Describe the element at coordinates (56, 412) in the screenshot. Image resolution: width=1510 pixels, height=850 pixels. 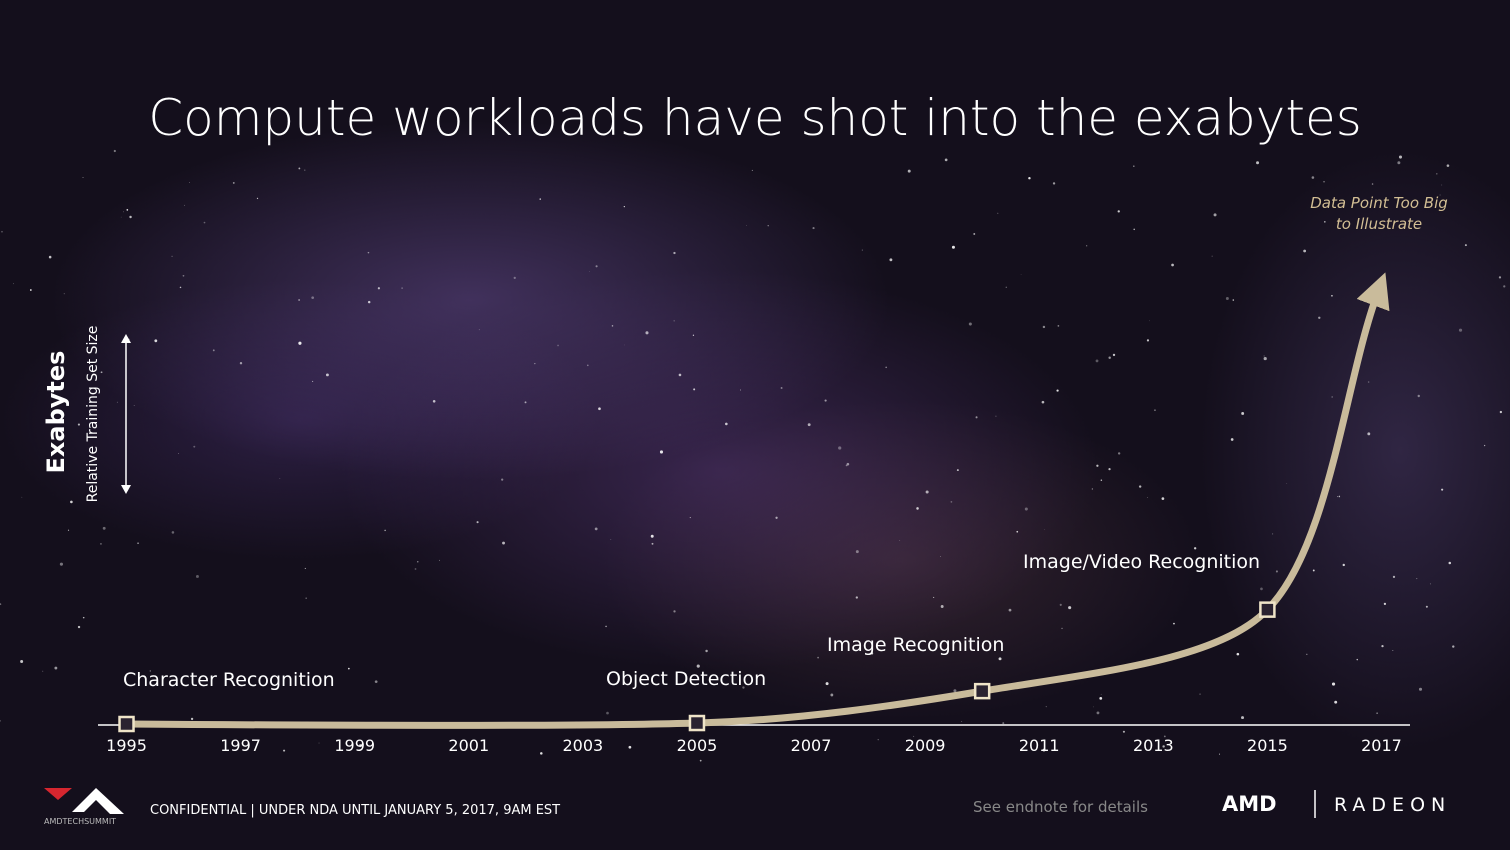
I see `y-label: Exabytes` at that location.